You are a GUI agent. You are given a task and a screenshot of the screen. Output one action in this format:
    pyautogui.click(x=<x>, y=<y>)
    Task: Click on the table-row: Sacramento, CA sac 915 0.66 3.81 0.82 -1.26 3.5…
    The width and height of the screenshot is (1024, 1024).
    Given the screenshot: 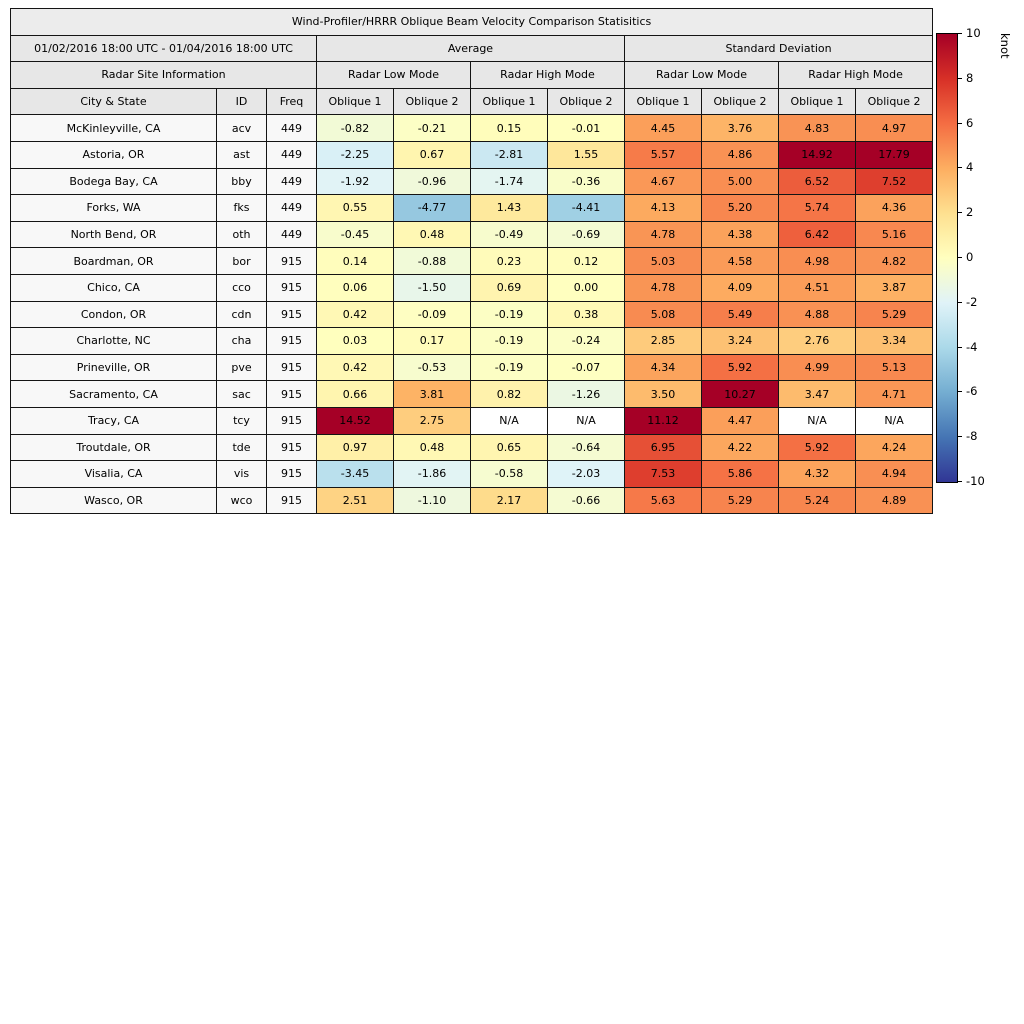 What is the action you would take?
    pyautogui.click(x=472, y=394)
    